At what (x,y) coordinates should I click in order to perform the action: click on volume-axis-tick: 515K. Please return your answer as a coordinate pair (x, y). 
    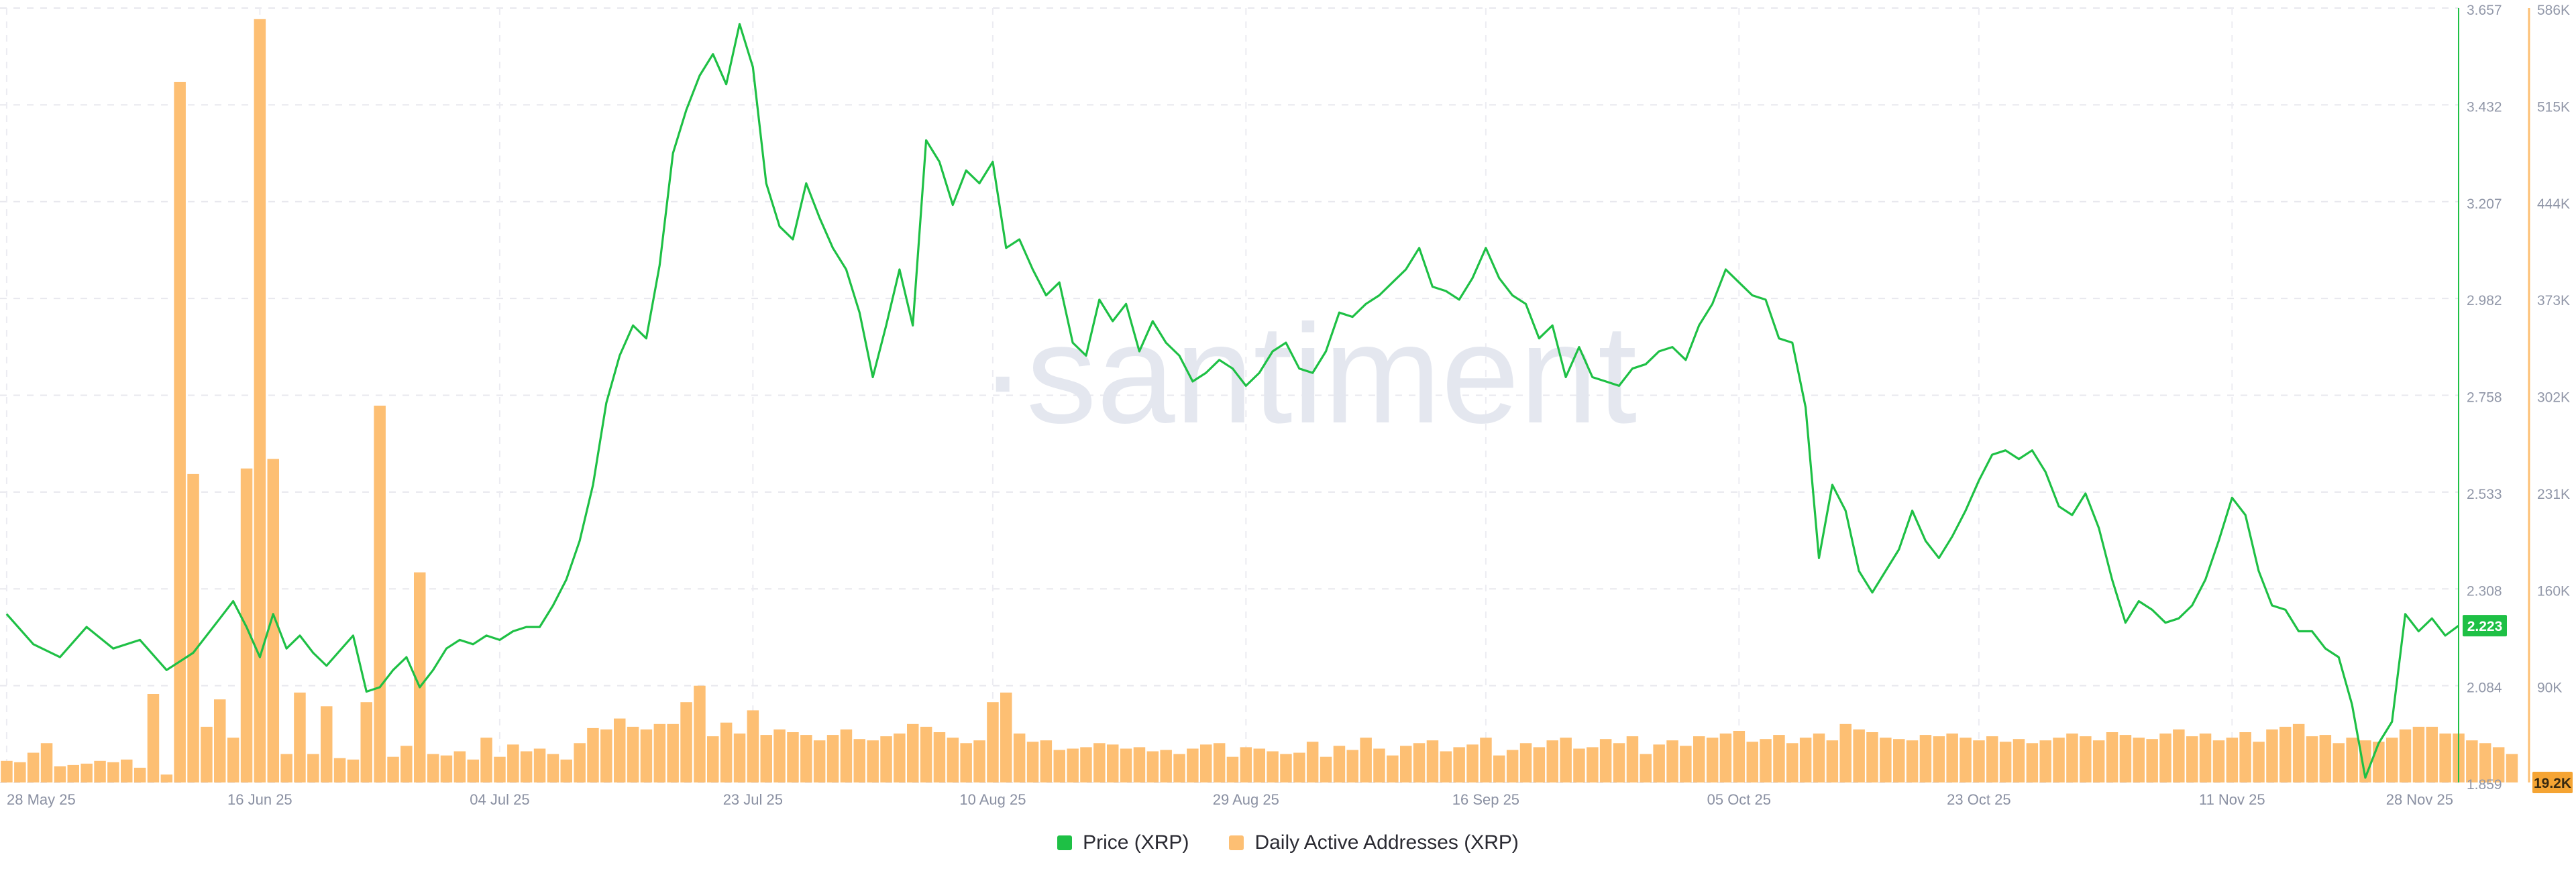
    Looking at the image, I should click on (2553, 107).